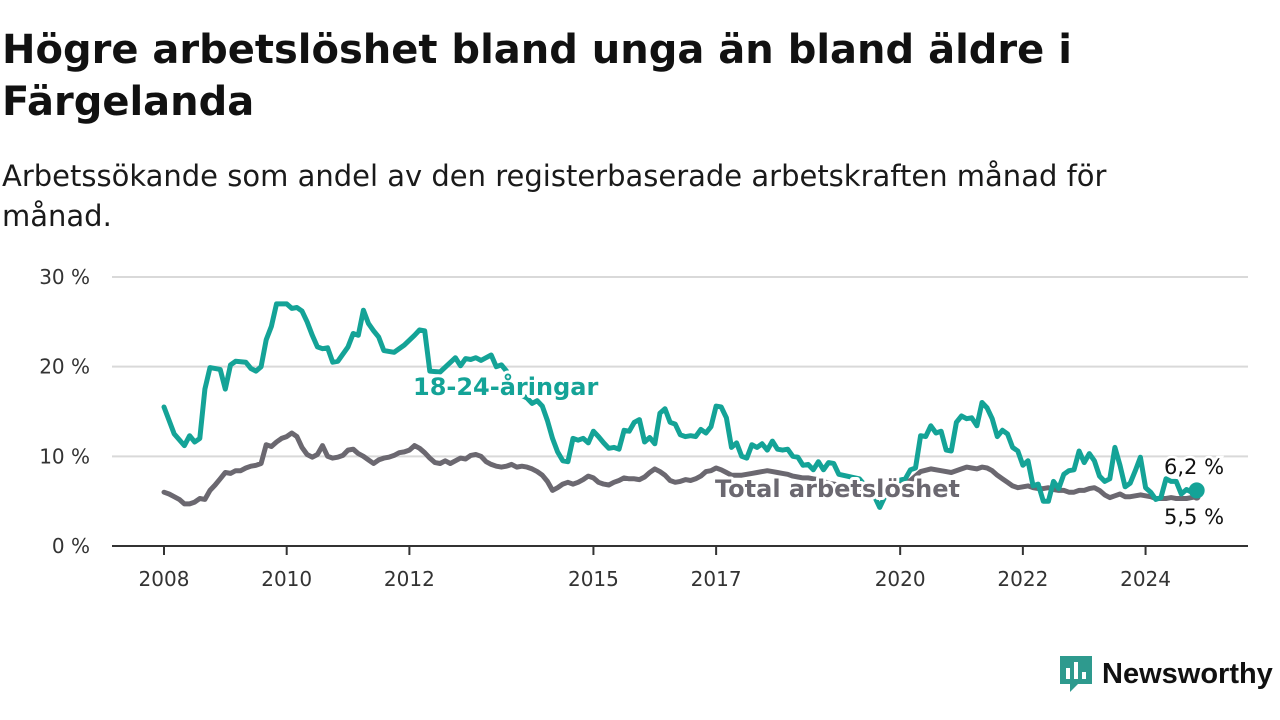  What do you see at coordinates (1076, 674) in the screenshot?
I see `newsworthy-logo-icon` at bounding box center [1076, 674].